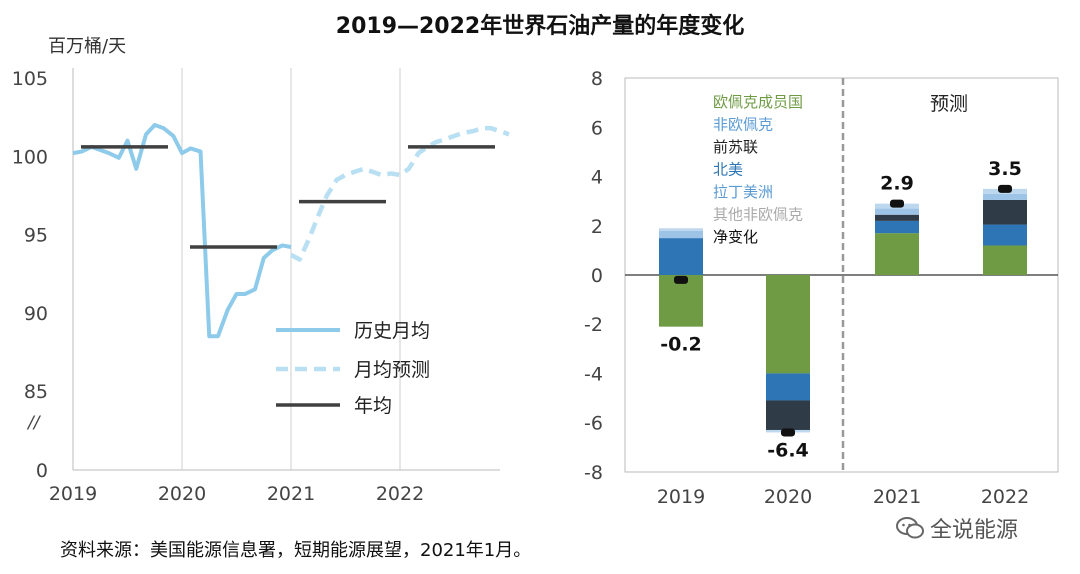 The height and width of the screenshot is (574, 1080). I want to click on forecast-label: 预测, so click(949, 104).